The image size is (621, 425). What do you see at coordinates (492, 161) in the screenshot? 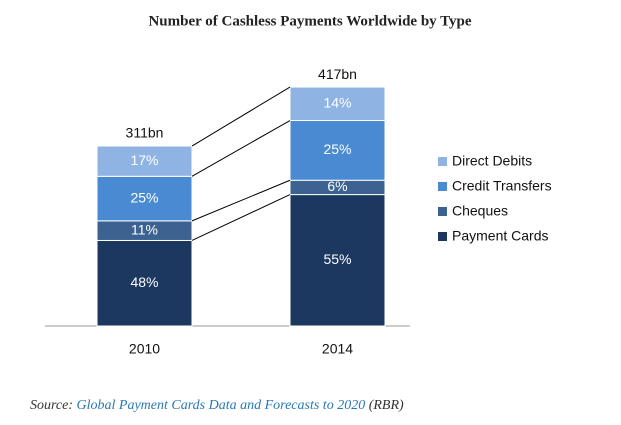
I see `legend-label: Direct Debits` at bounding box center [492, 161].